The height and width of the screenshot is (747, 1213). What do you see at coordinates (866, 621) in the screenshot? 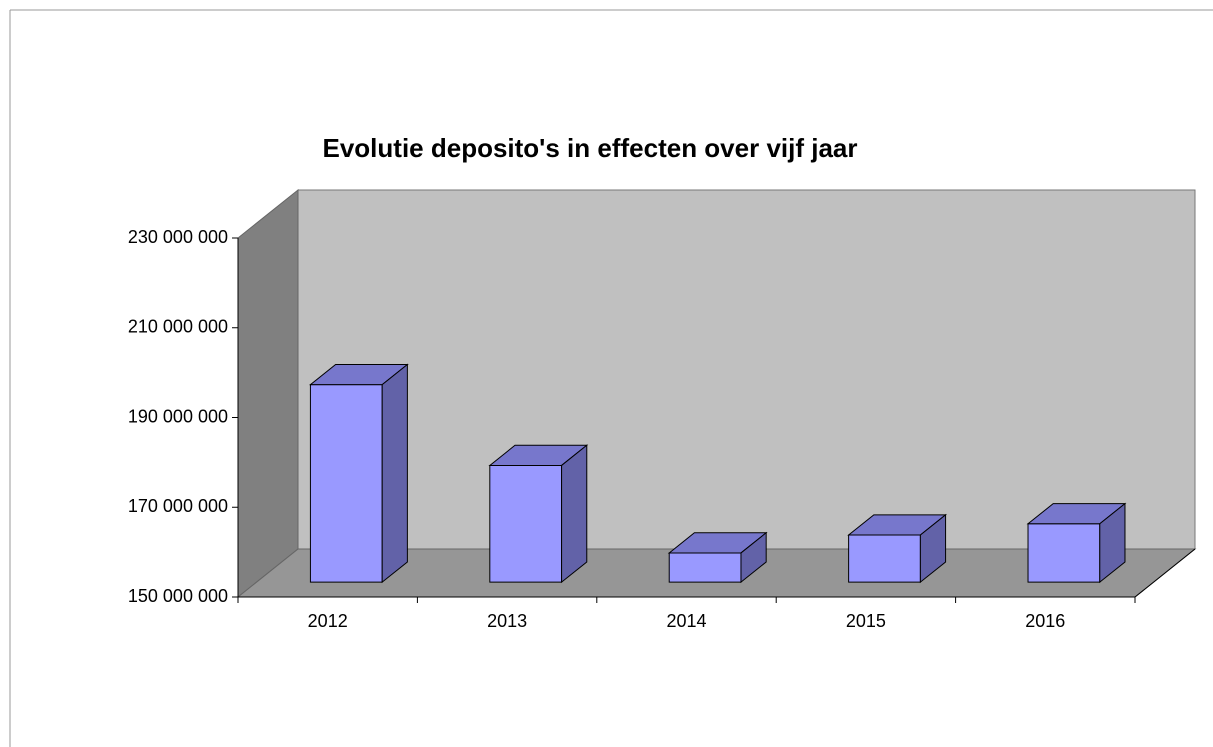
I see `x-tick-label: 2015` at bounding box center [866, 621].